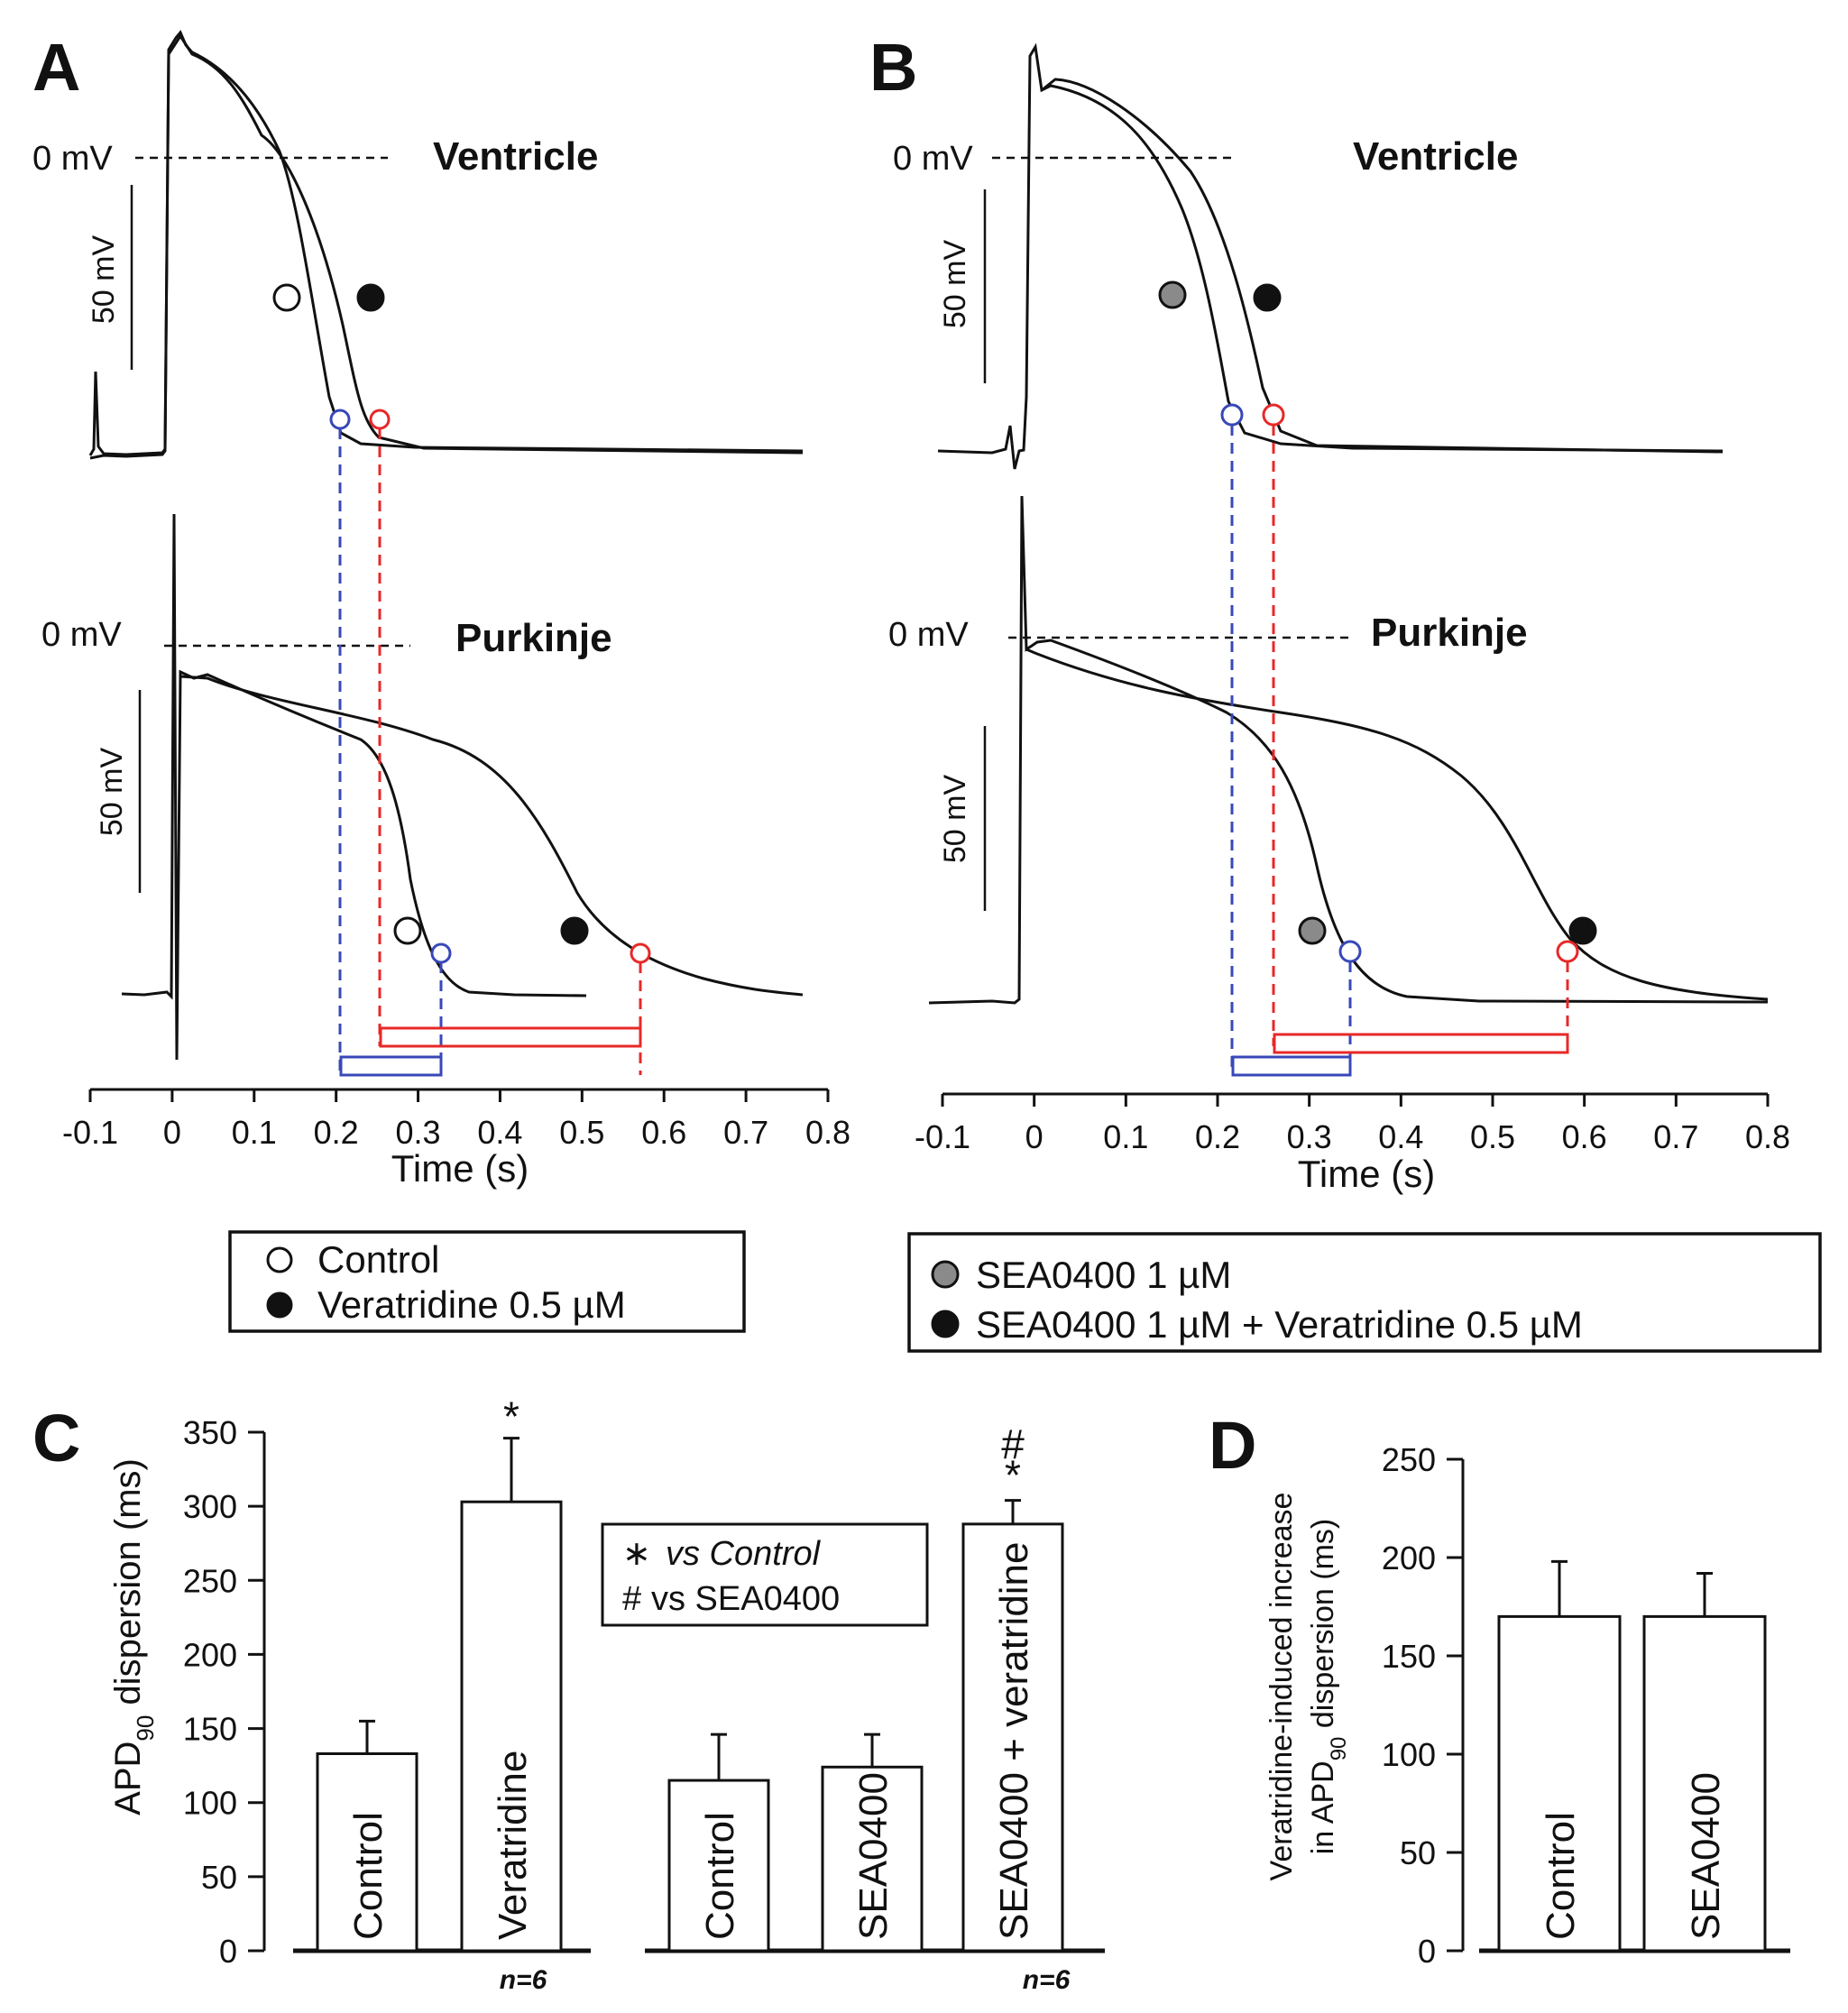 The height and width of the screenshot is (2013, 1848). What do you see at coordinates (720, 1876) in the screenshot?
I see `panel-c-group2-bar-label: Control` at bounding box center [720, 1876].